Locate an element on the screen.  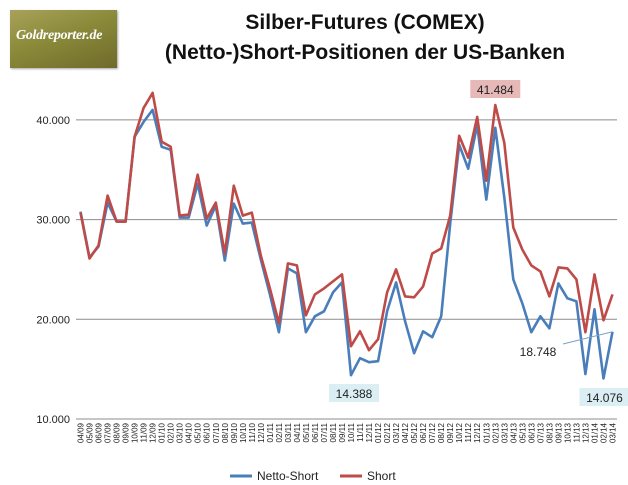
x-tick-label: 03/11 is located at coordinates (288, 432).